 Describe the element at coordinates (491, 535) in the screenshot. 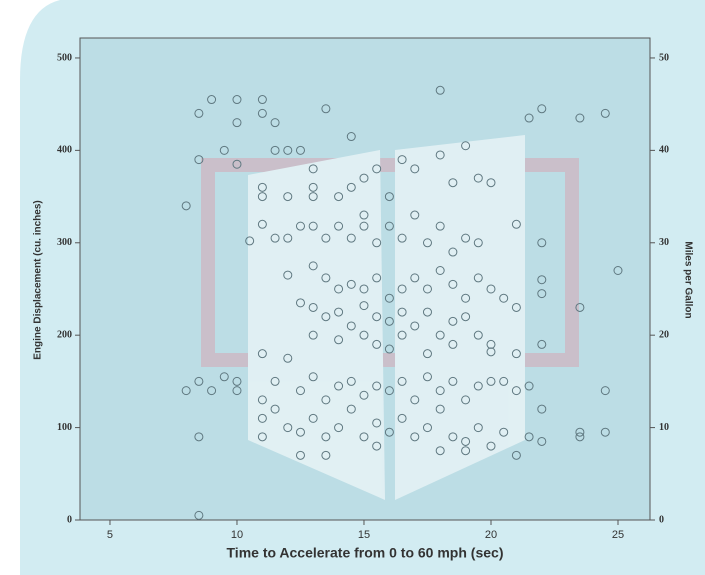

I see `x-tick-label: 20` at that location.